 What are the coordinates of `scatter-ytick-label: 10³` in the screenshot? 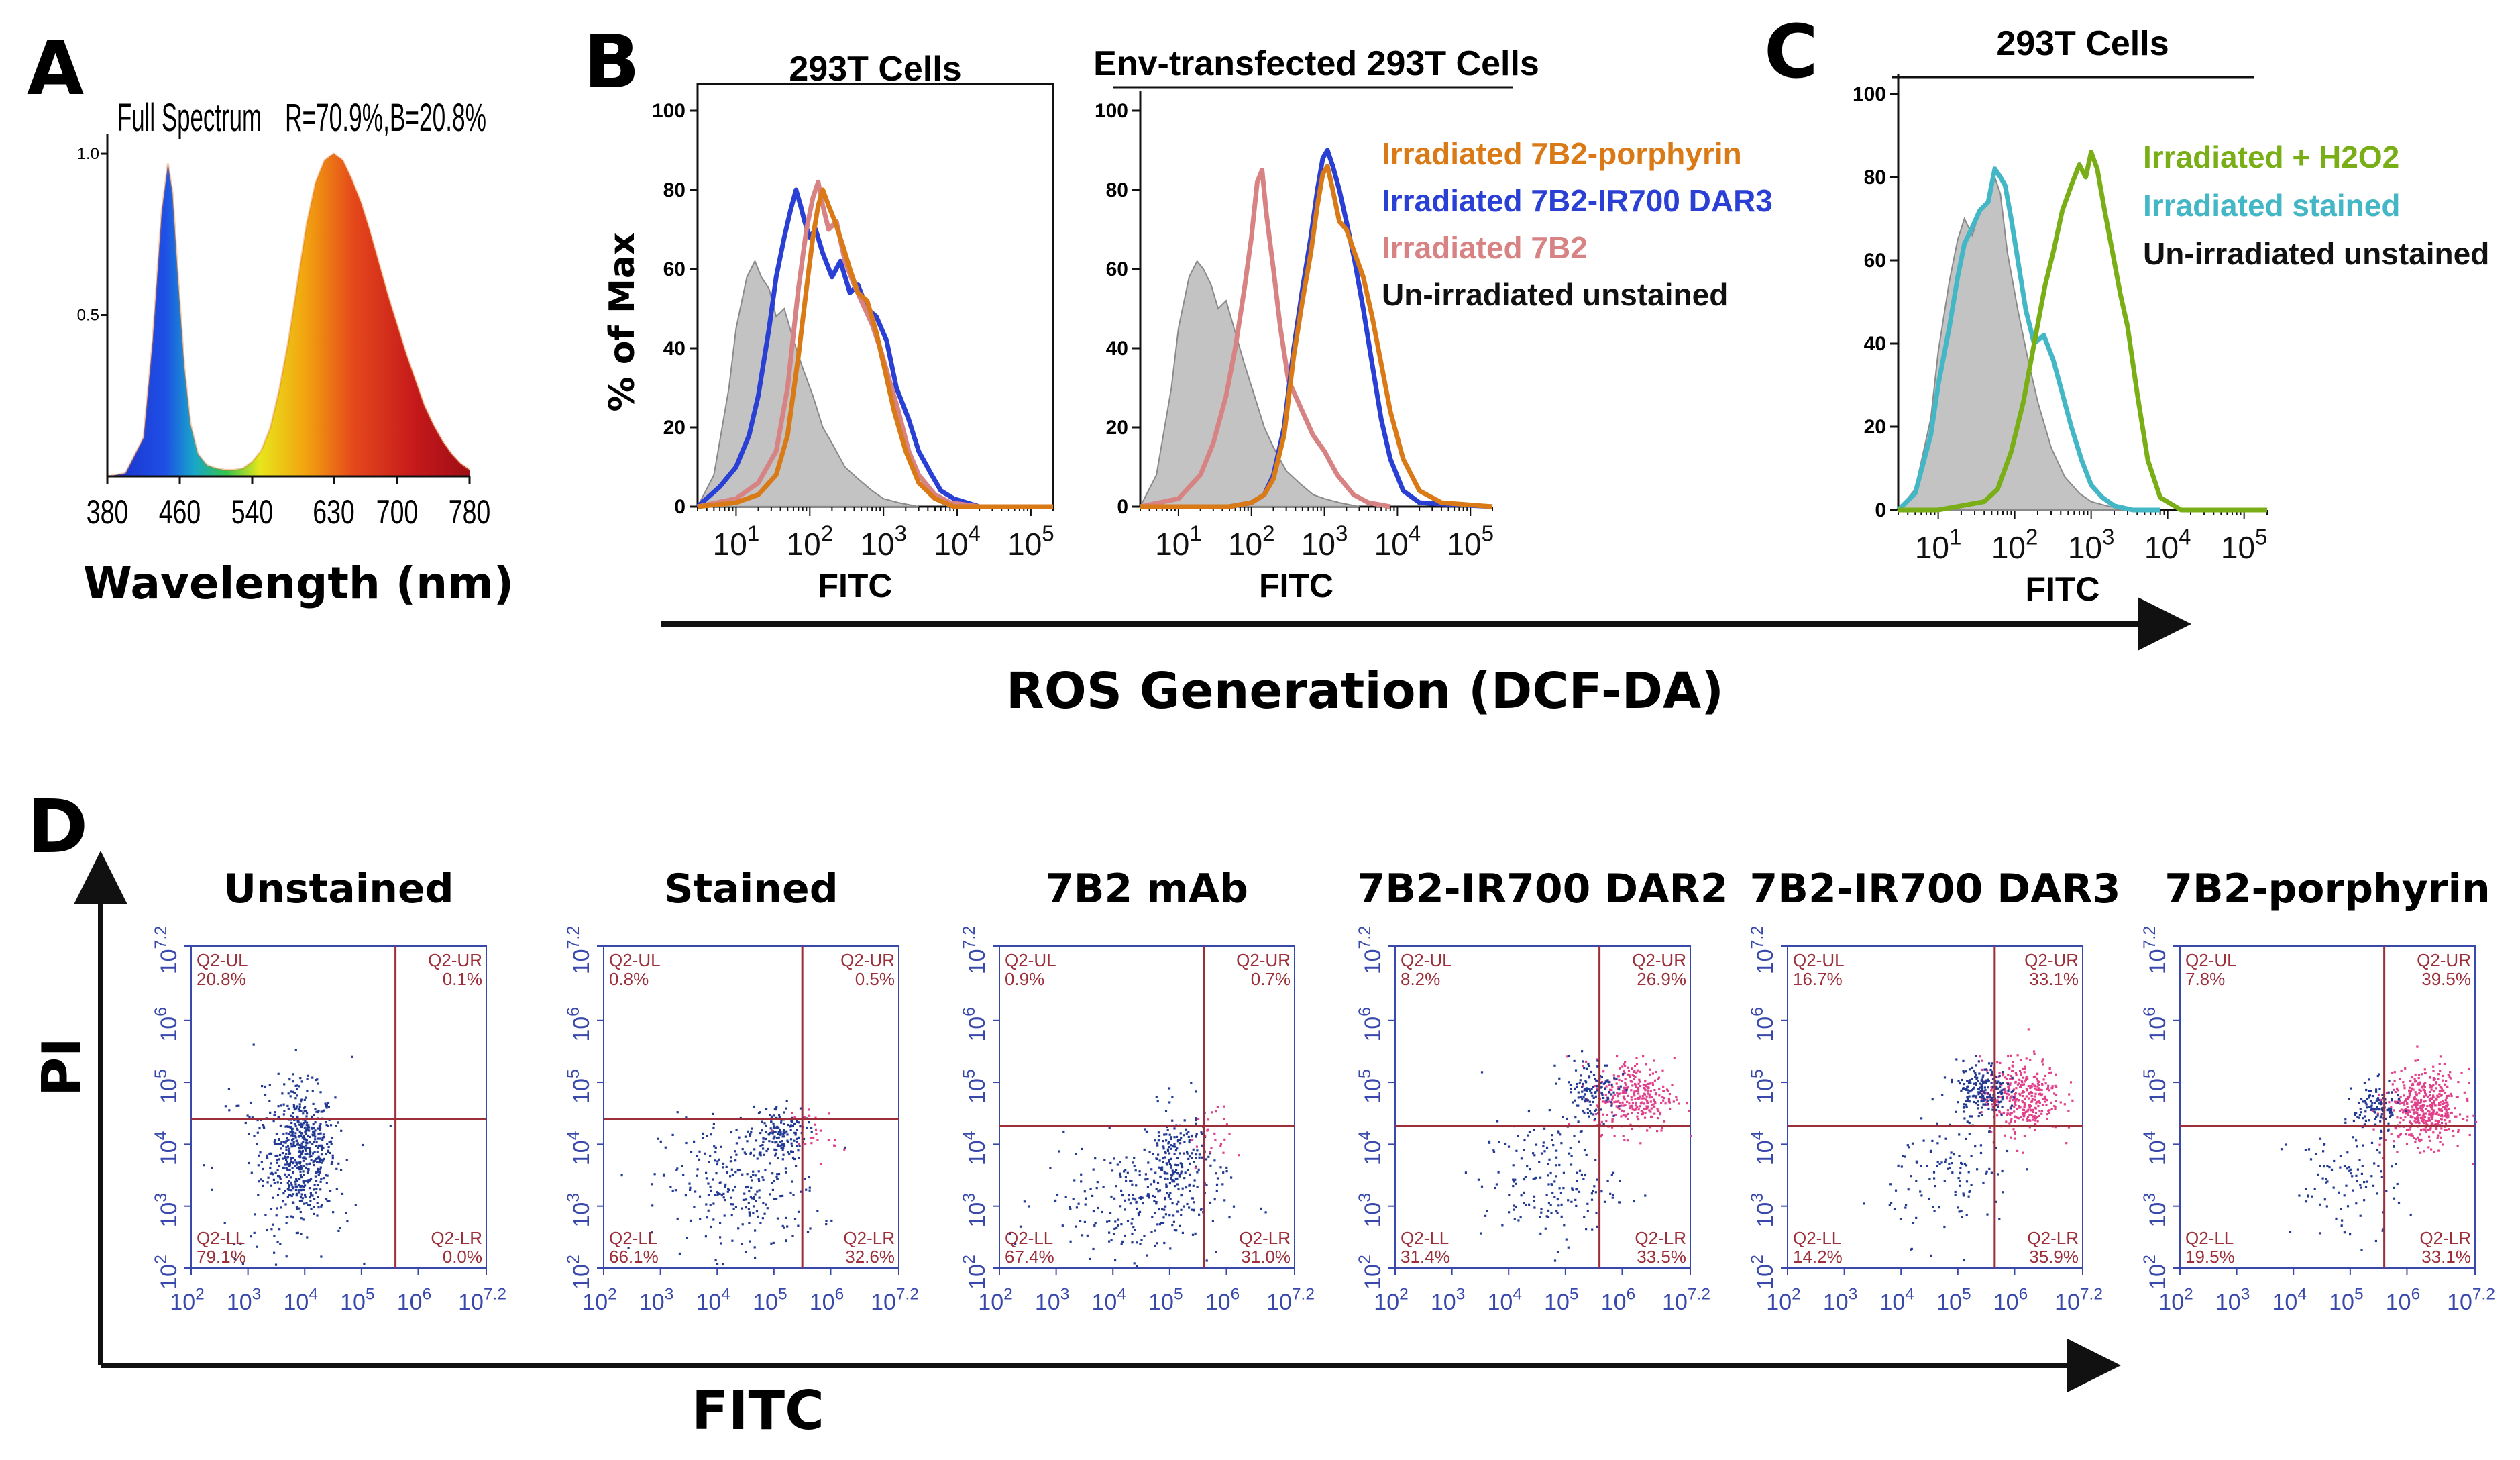 It's located at (2155, 1210).